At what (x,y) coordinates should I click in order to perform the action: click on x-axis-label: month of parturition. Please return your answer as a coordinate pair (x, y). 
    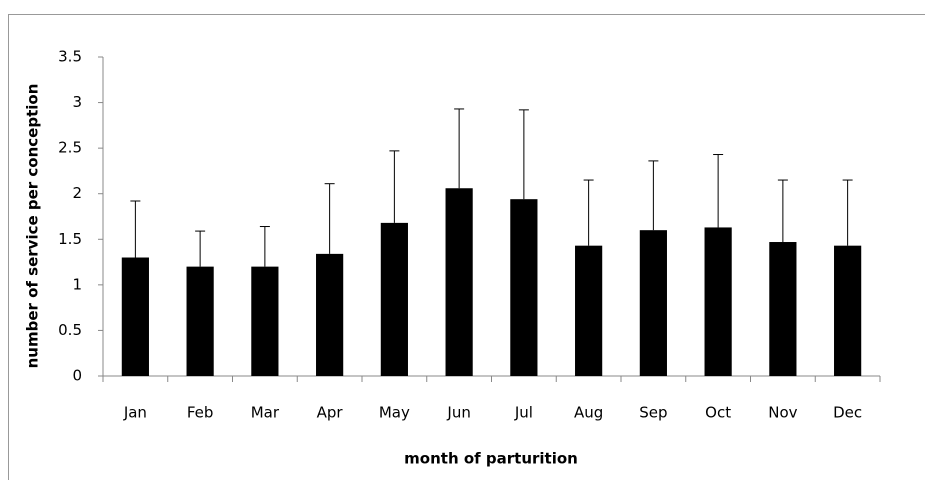
    Looking at the image, I should click on (491, 459).